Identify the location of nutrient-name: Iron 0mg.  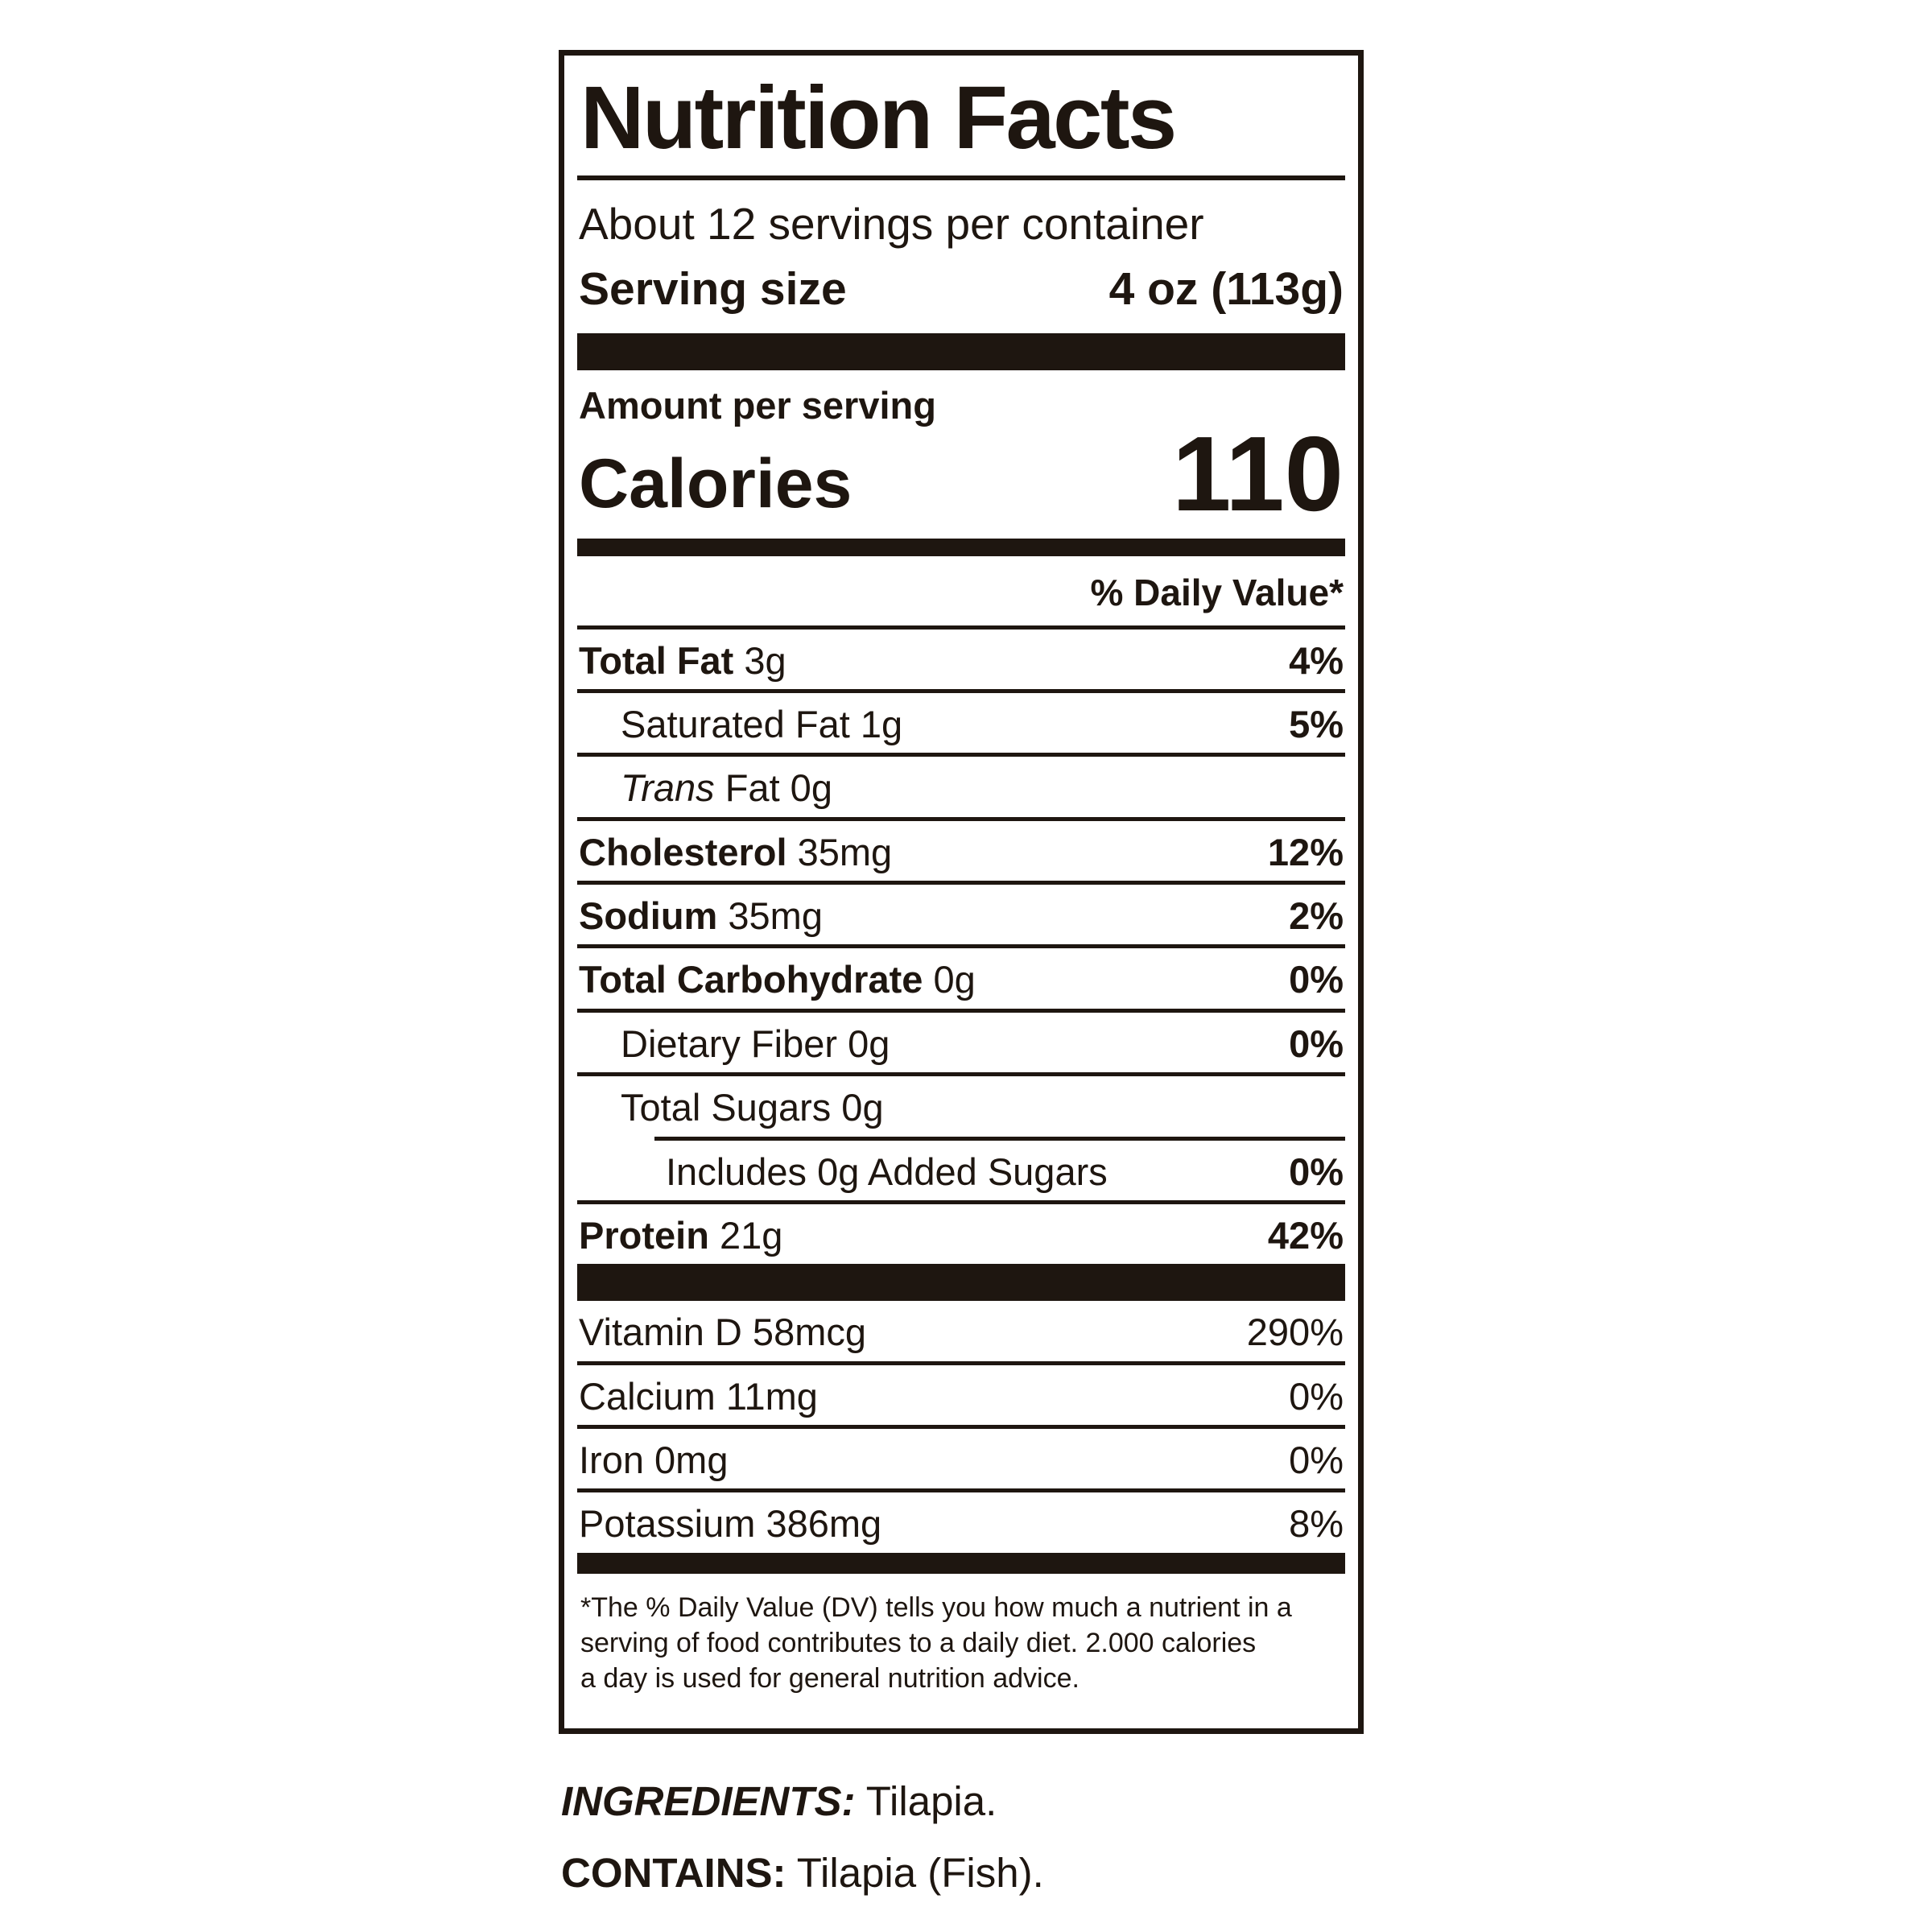
(654, 1459).